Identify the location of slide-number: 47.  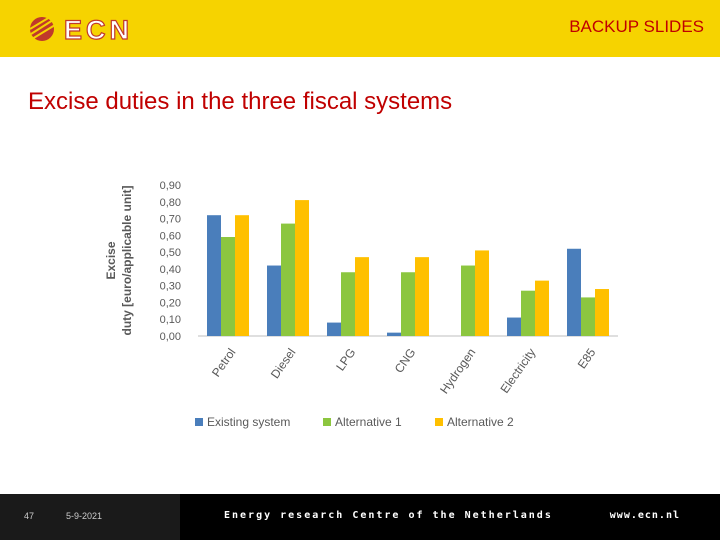
(29, 516).